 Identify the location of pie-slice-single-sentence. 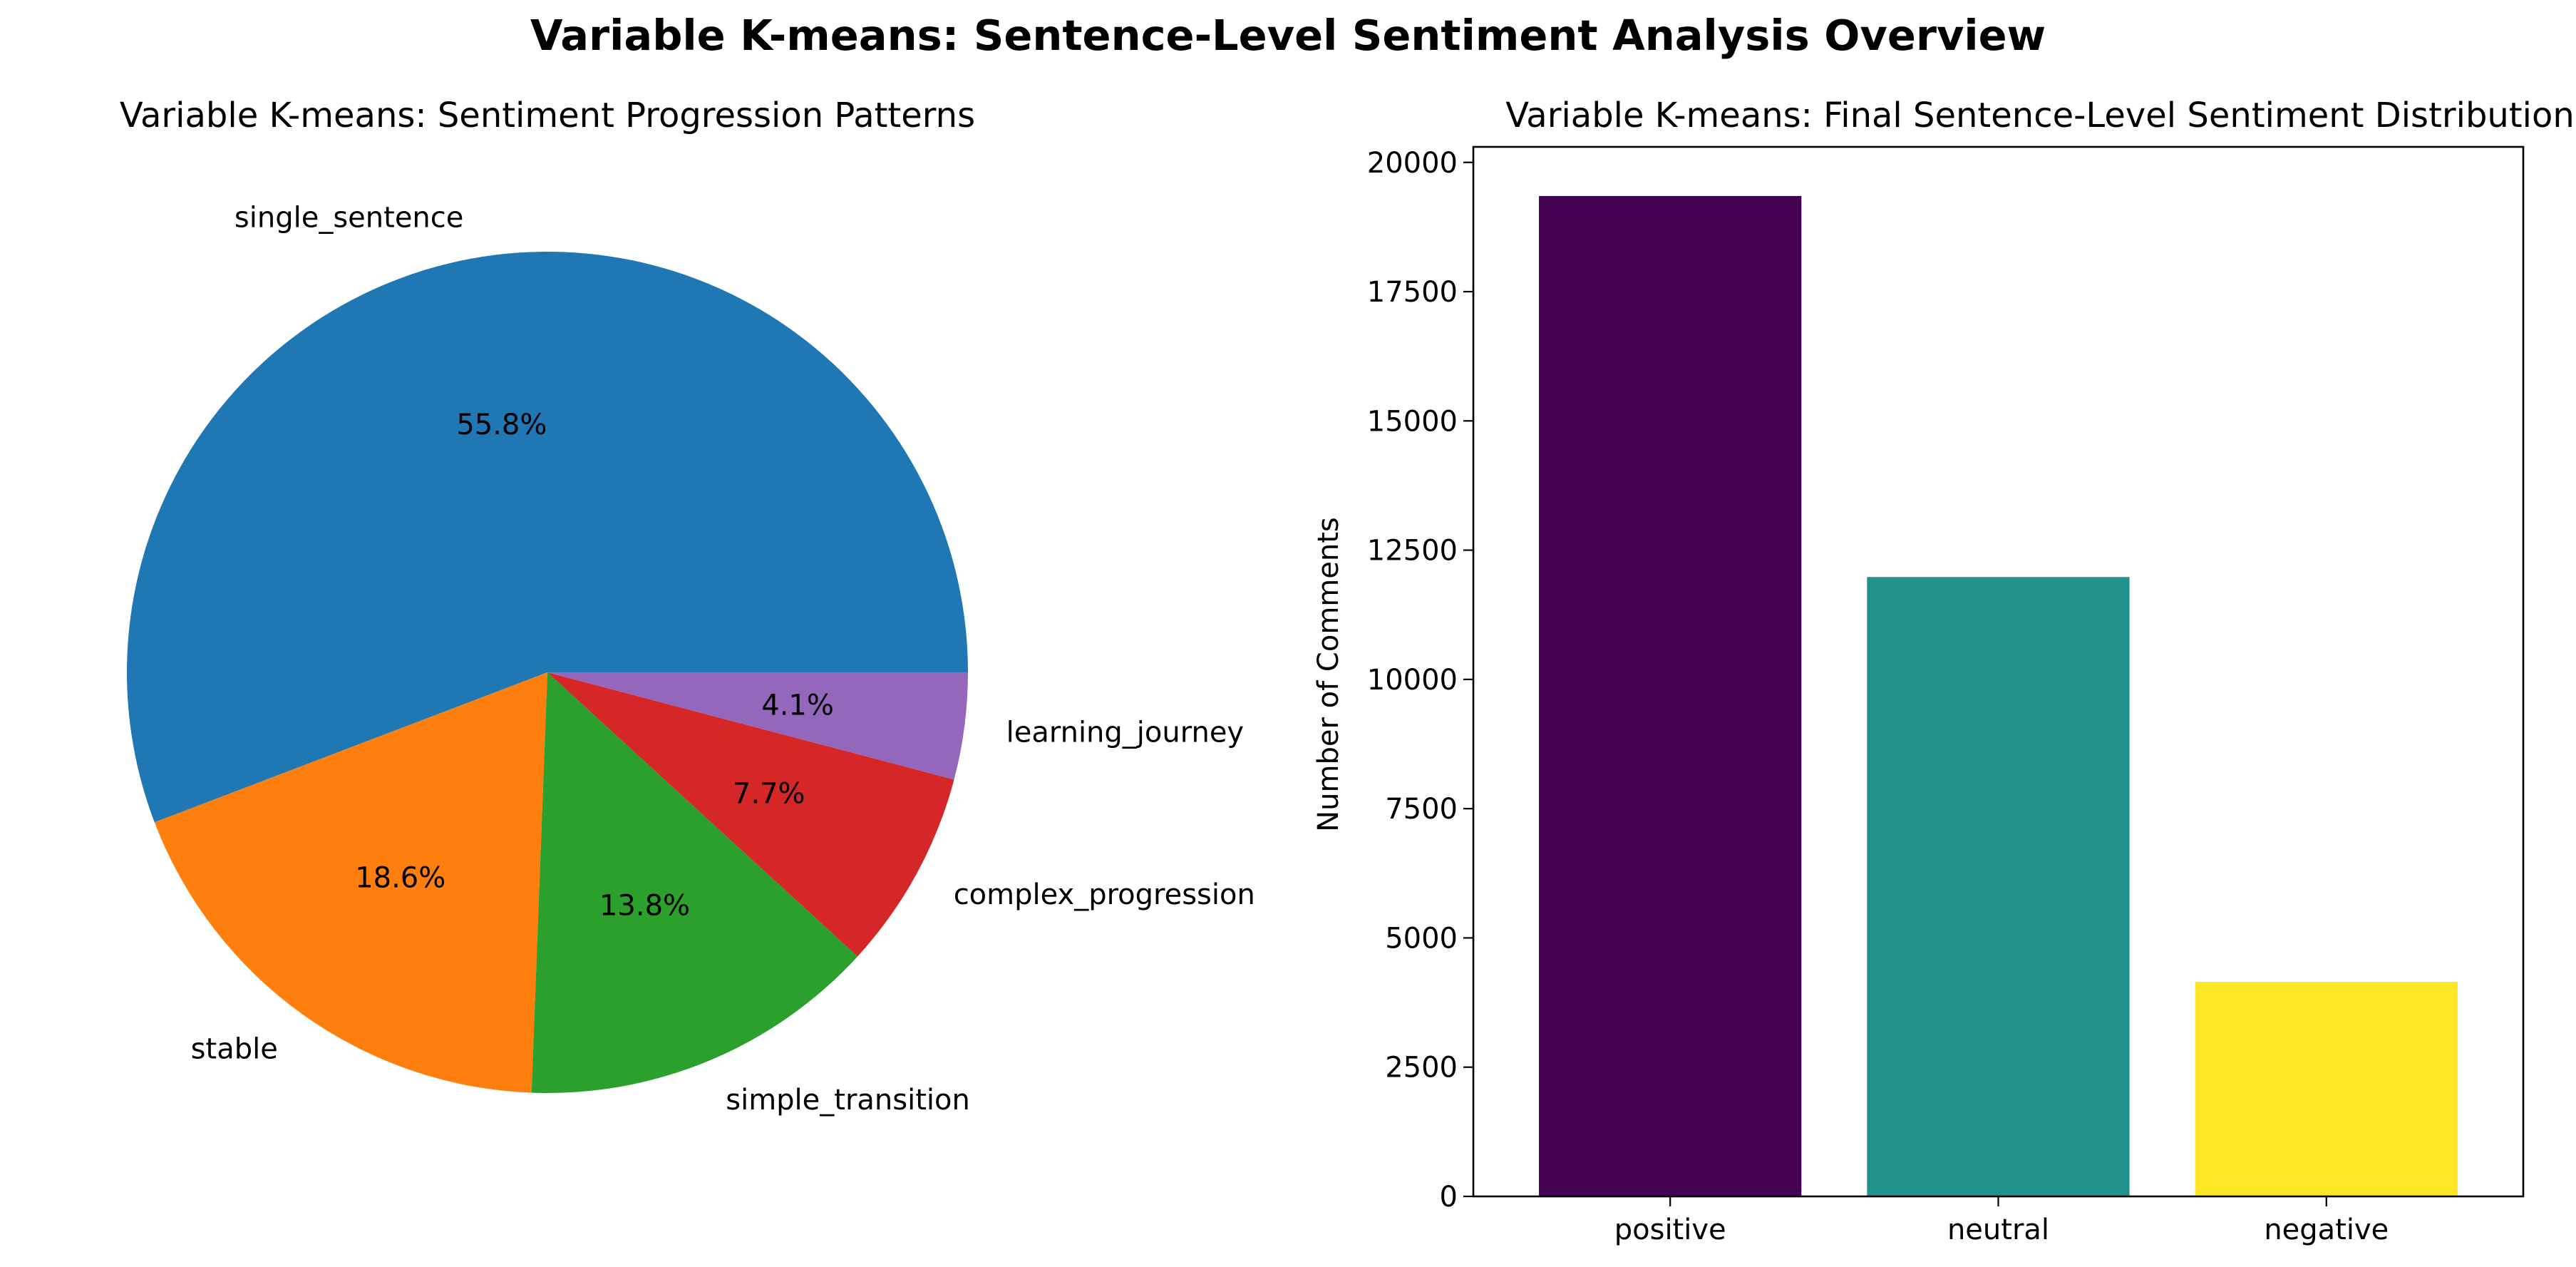
(547, 537).